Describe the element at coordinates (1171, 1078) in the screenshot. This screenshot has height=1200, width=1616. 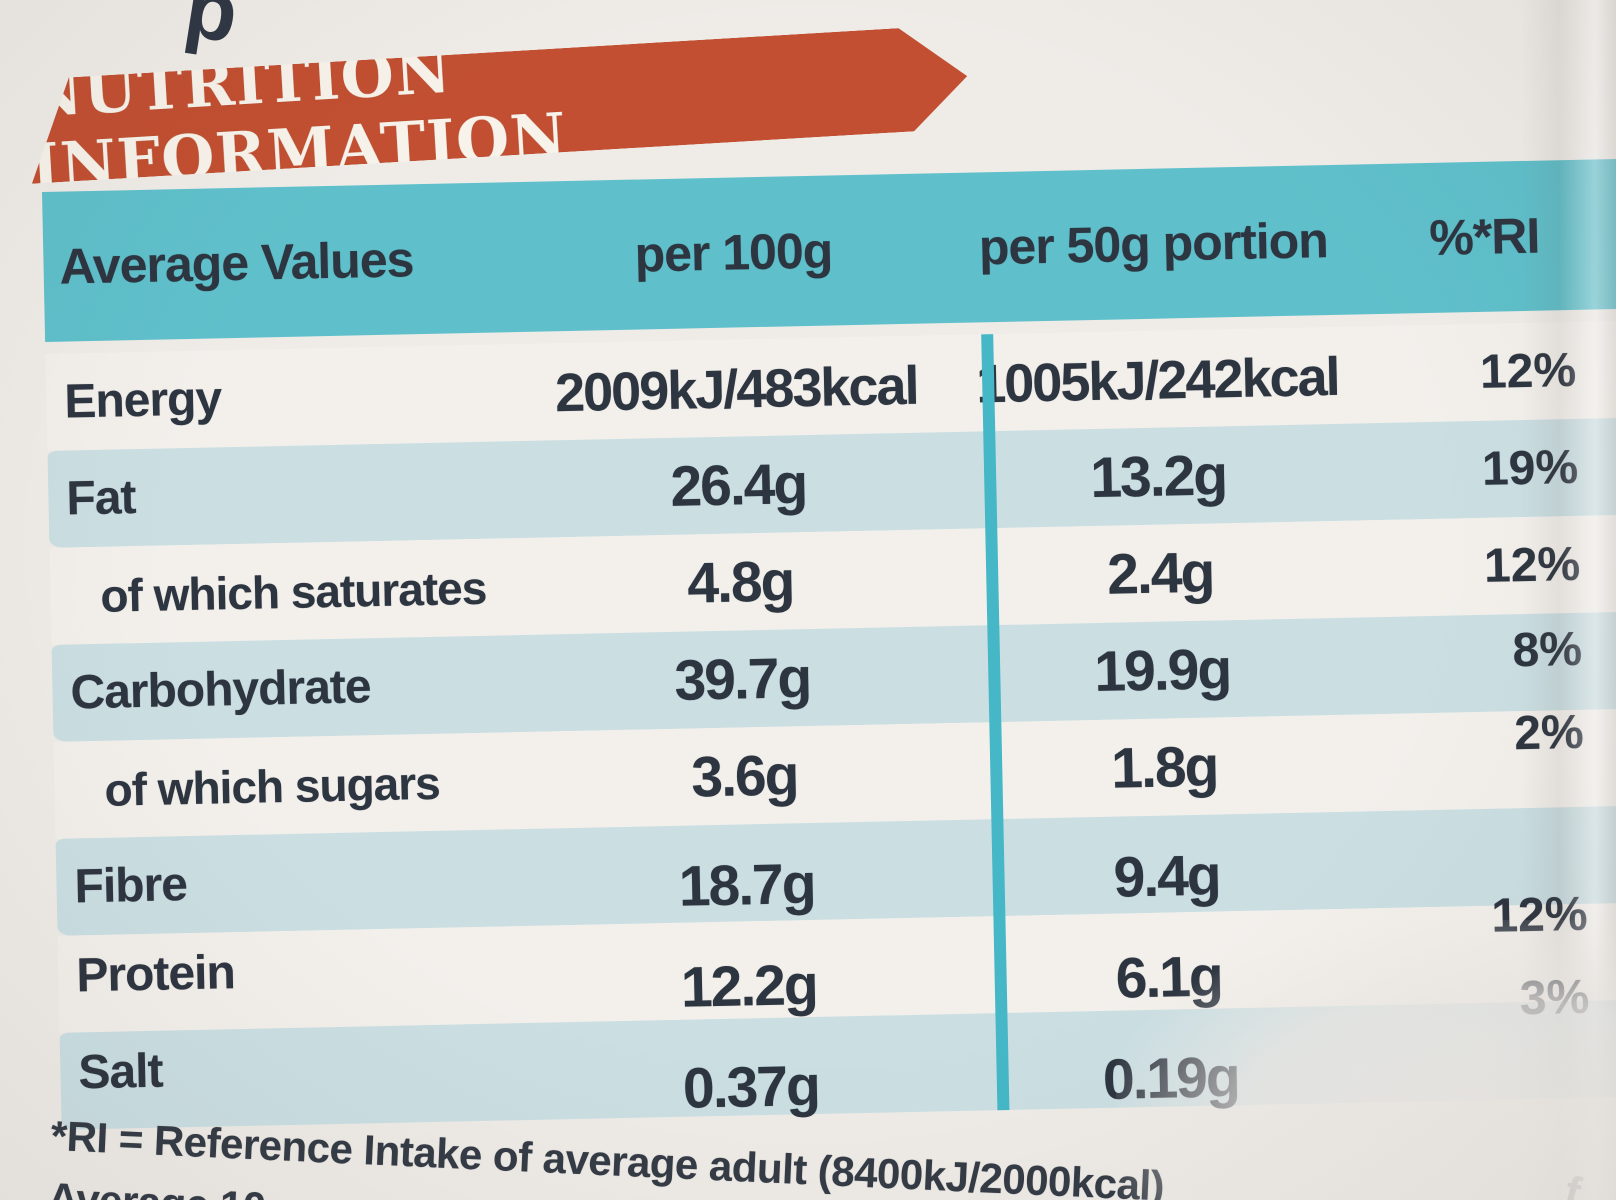
I see `value-per-50g: 0.19g` at that location.